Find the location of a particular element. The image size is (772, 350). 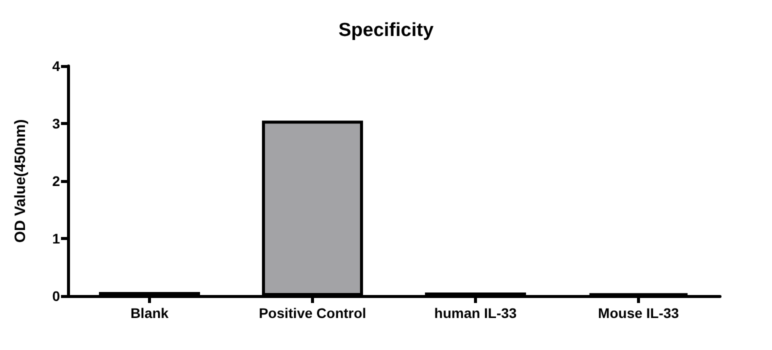

y-tick-label: 2 is located at coordinates (56, 181).